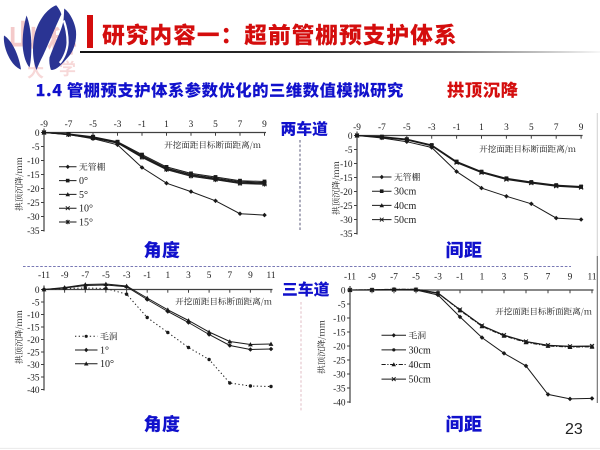 Image resolution: width=600 pixels, height=450 pixels. I want to click on svg-text: 1°, so click(104, 351).